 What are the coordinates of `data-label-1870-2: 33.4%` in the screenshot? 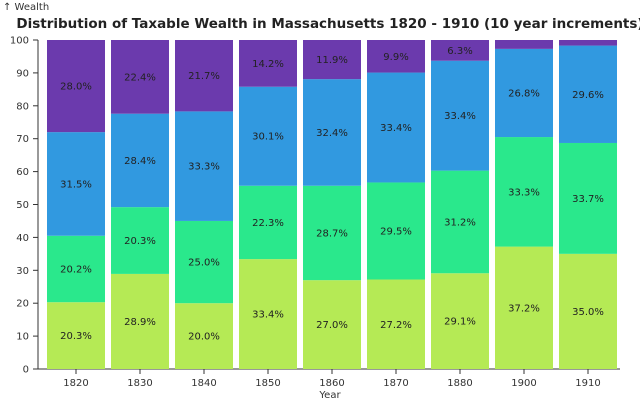 It's located at (396, 128).